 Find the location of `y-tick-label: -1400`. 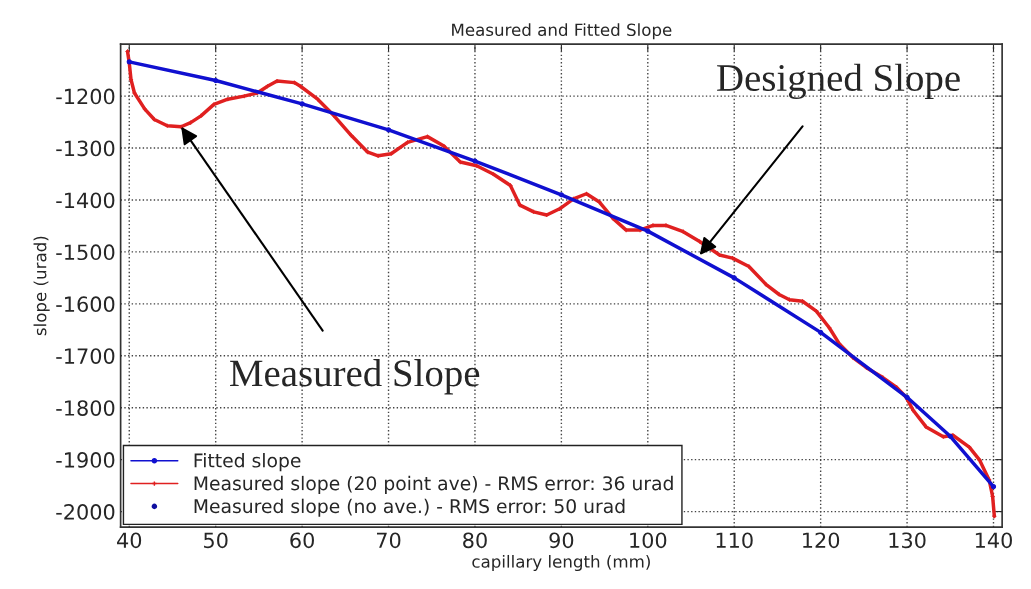

y-tick-label: -1400 is located at coordinates (85, 200).